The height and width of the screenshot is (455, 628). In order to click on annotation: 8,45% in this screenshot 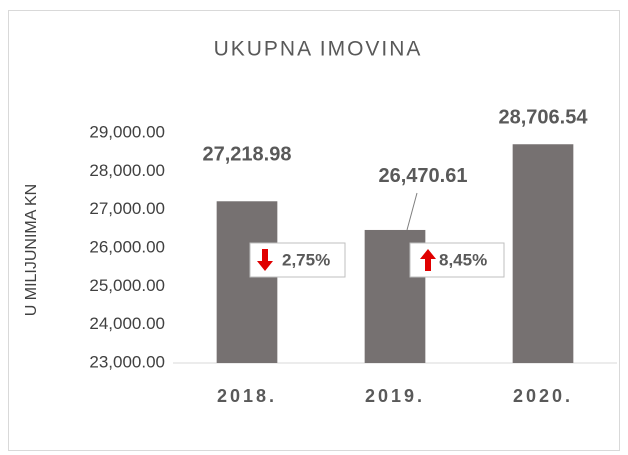, I will do `click(457, 260)`.